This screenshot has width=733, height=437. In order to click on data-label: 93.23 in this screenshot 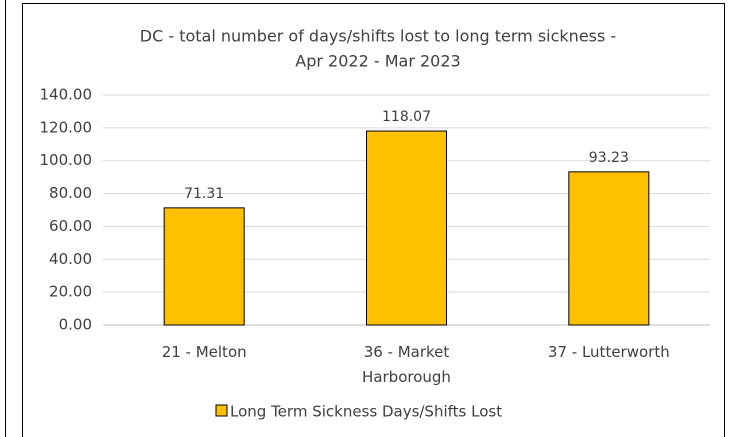, I will do `click(609, 158)`.